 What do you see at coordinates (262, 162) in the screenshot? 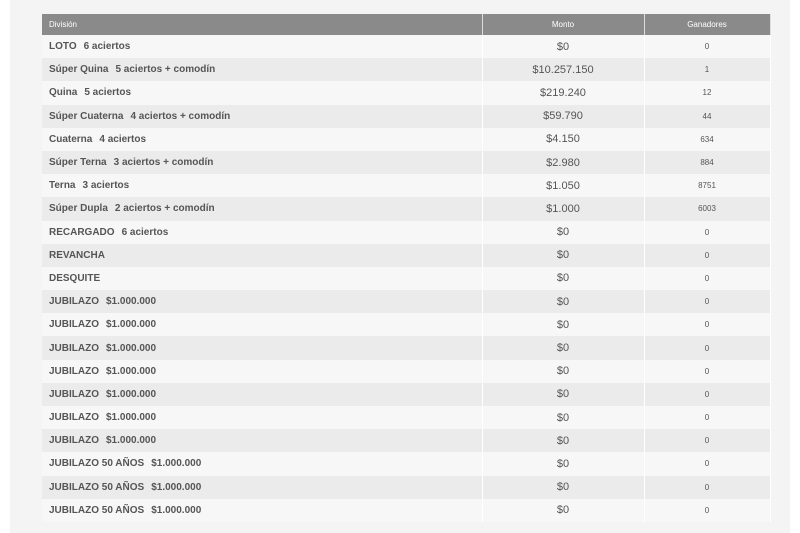
I see `division-cell: Súper Terna 3 aciertos + comodín` at bounding box center [262, 162].